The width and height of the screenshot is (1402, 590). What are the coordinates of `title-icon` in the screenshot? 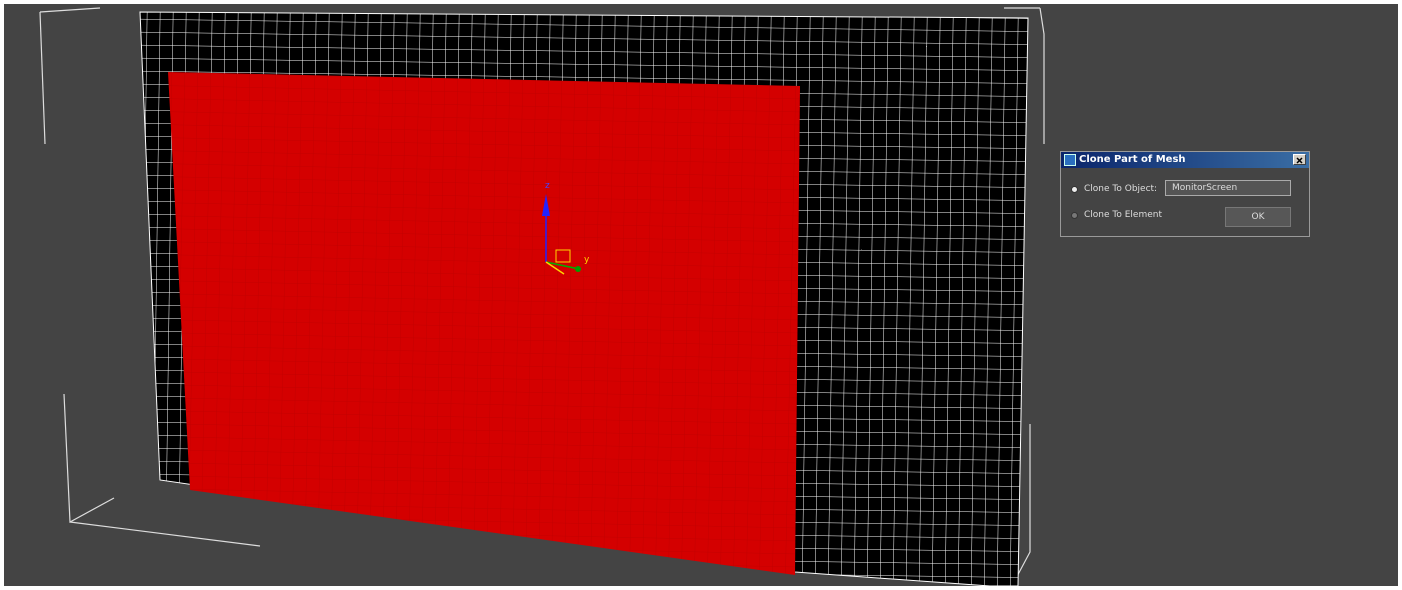 It's located at (1070, 160).